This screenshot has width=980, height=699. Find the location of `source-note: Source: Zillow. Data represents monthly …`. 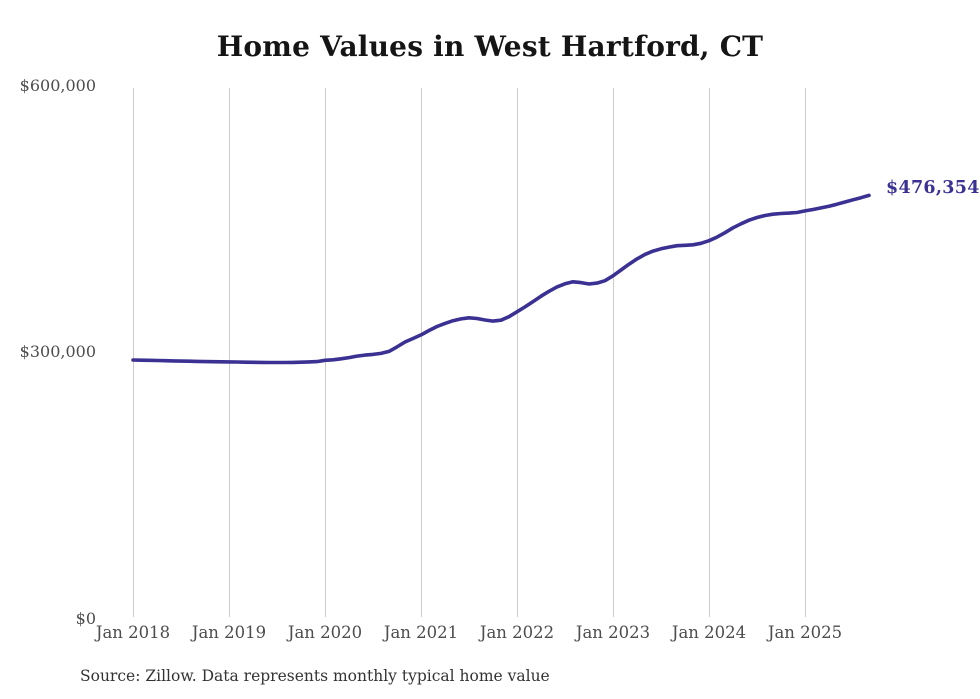

source-note: Source: Zillow. Data represents monthly … is located at coordinates (315, 676).